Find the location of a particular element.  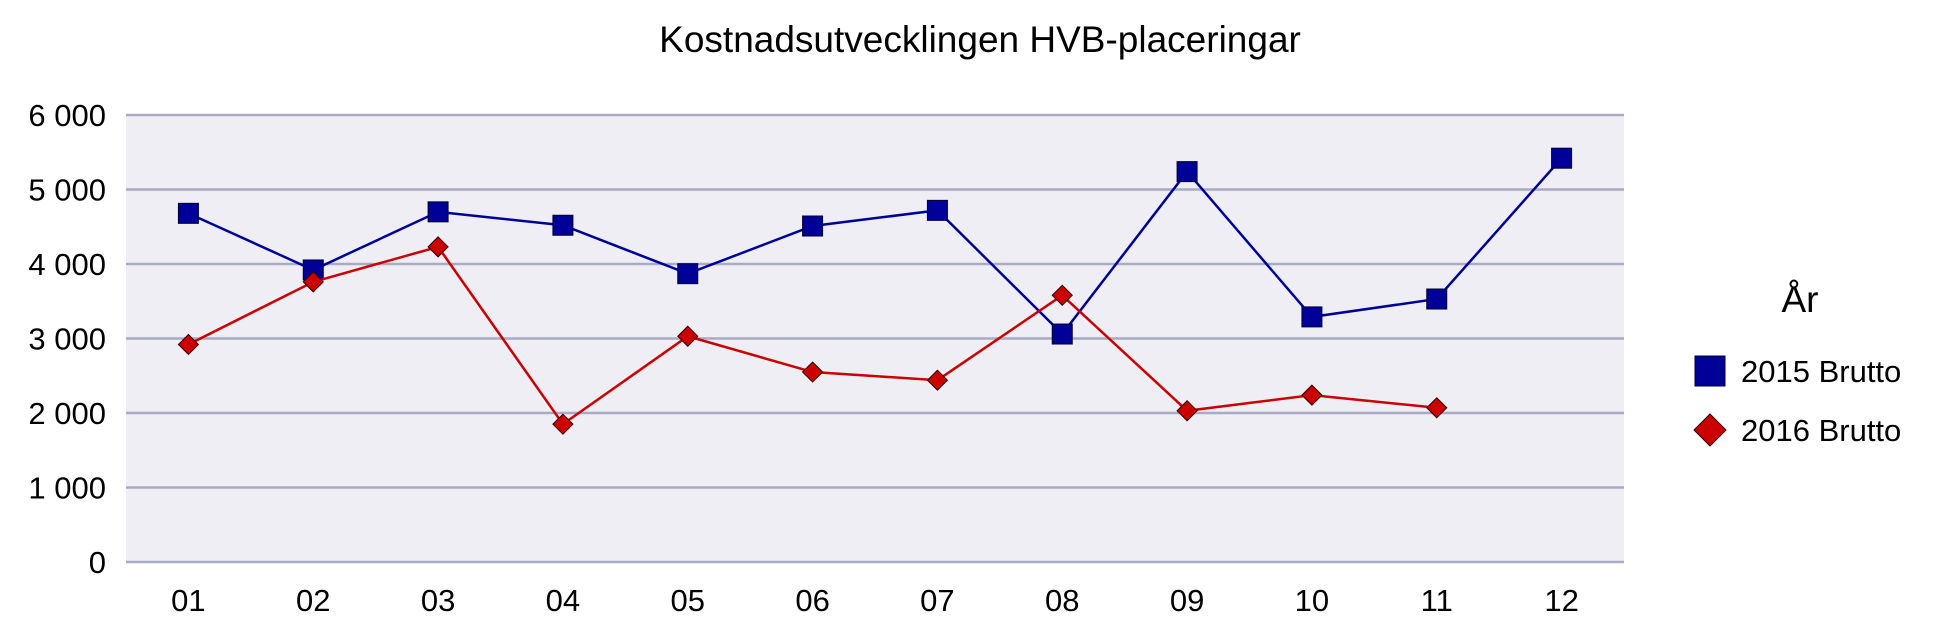

x-tick-label: 02 is located at coordinates (313, 600).